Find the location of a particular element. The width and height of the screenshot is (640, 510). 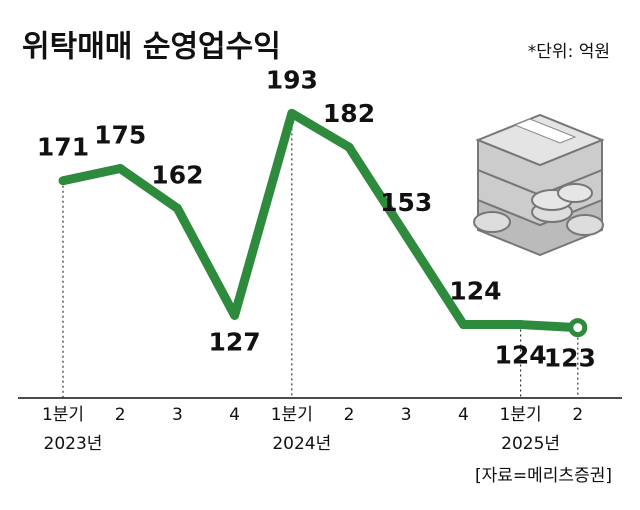

data-label: 153 is located at coordinates (406, 202).